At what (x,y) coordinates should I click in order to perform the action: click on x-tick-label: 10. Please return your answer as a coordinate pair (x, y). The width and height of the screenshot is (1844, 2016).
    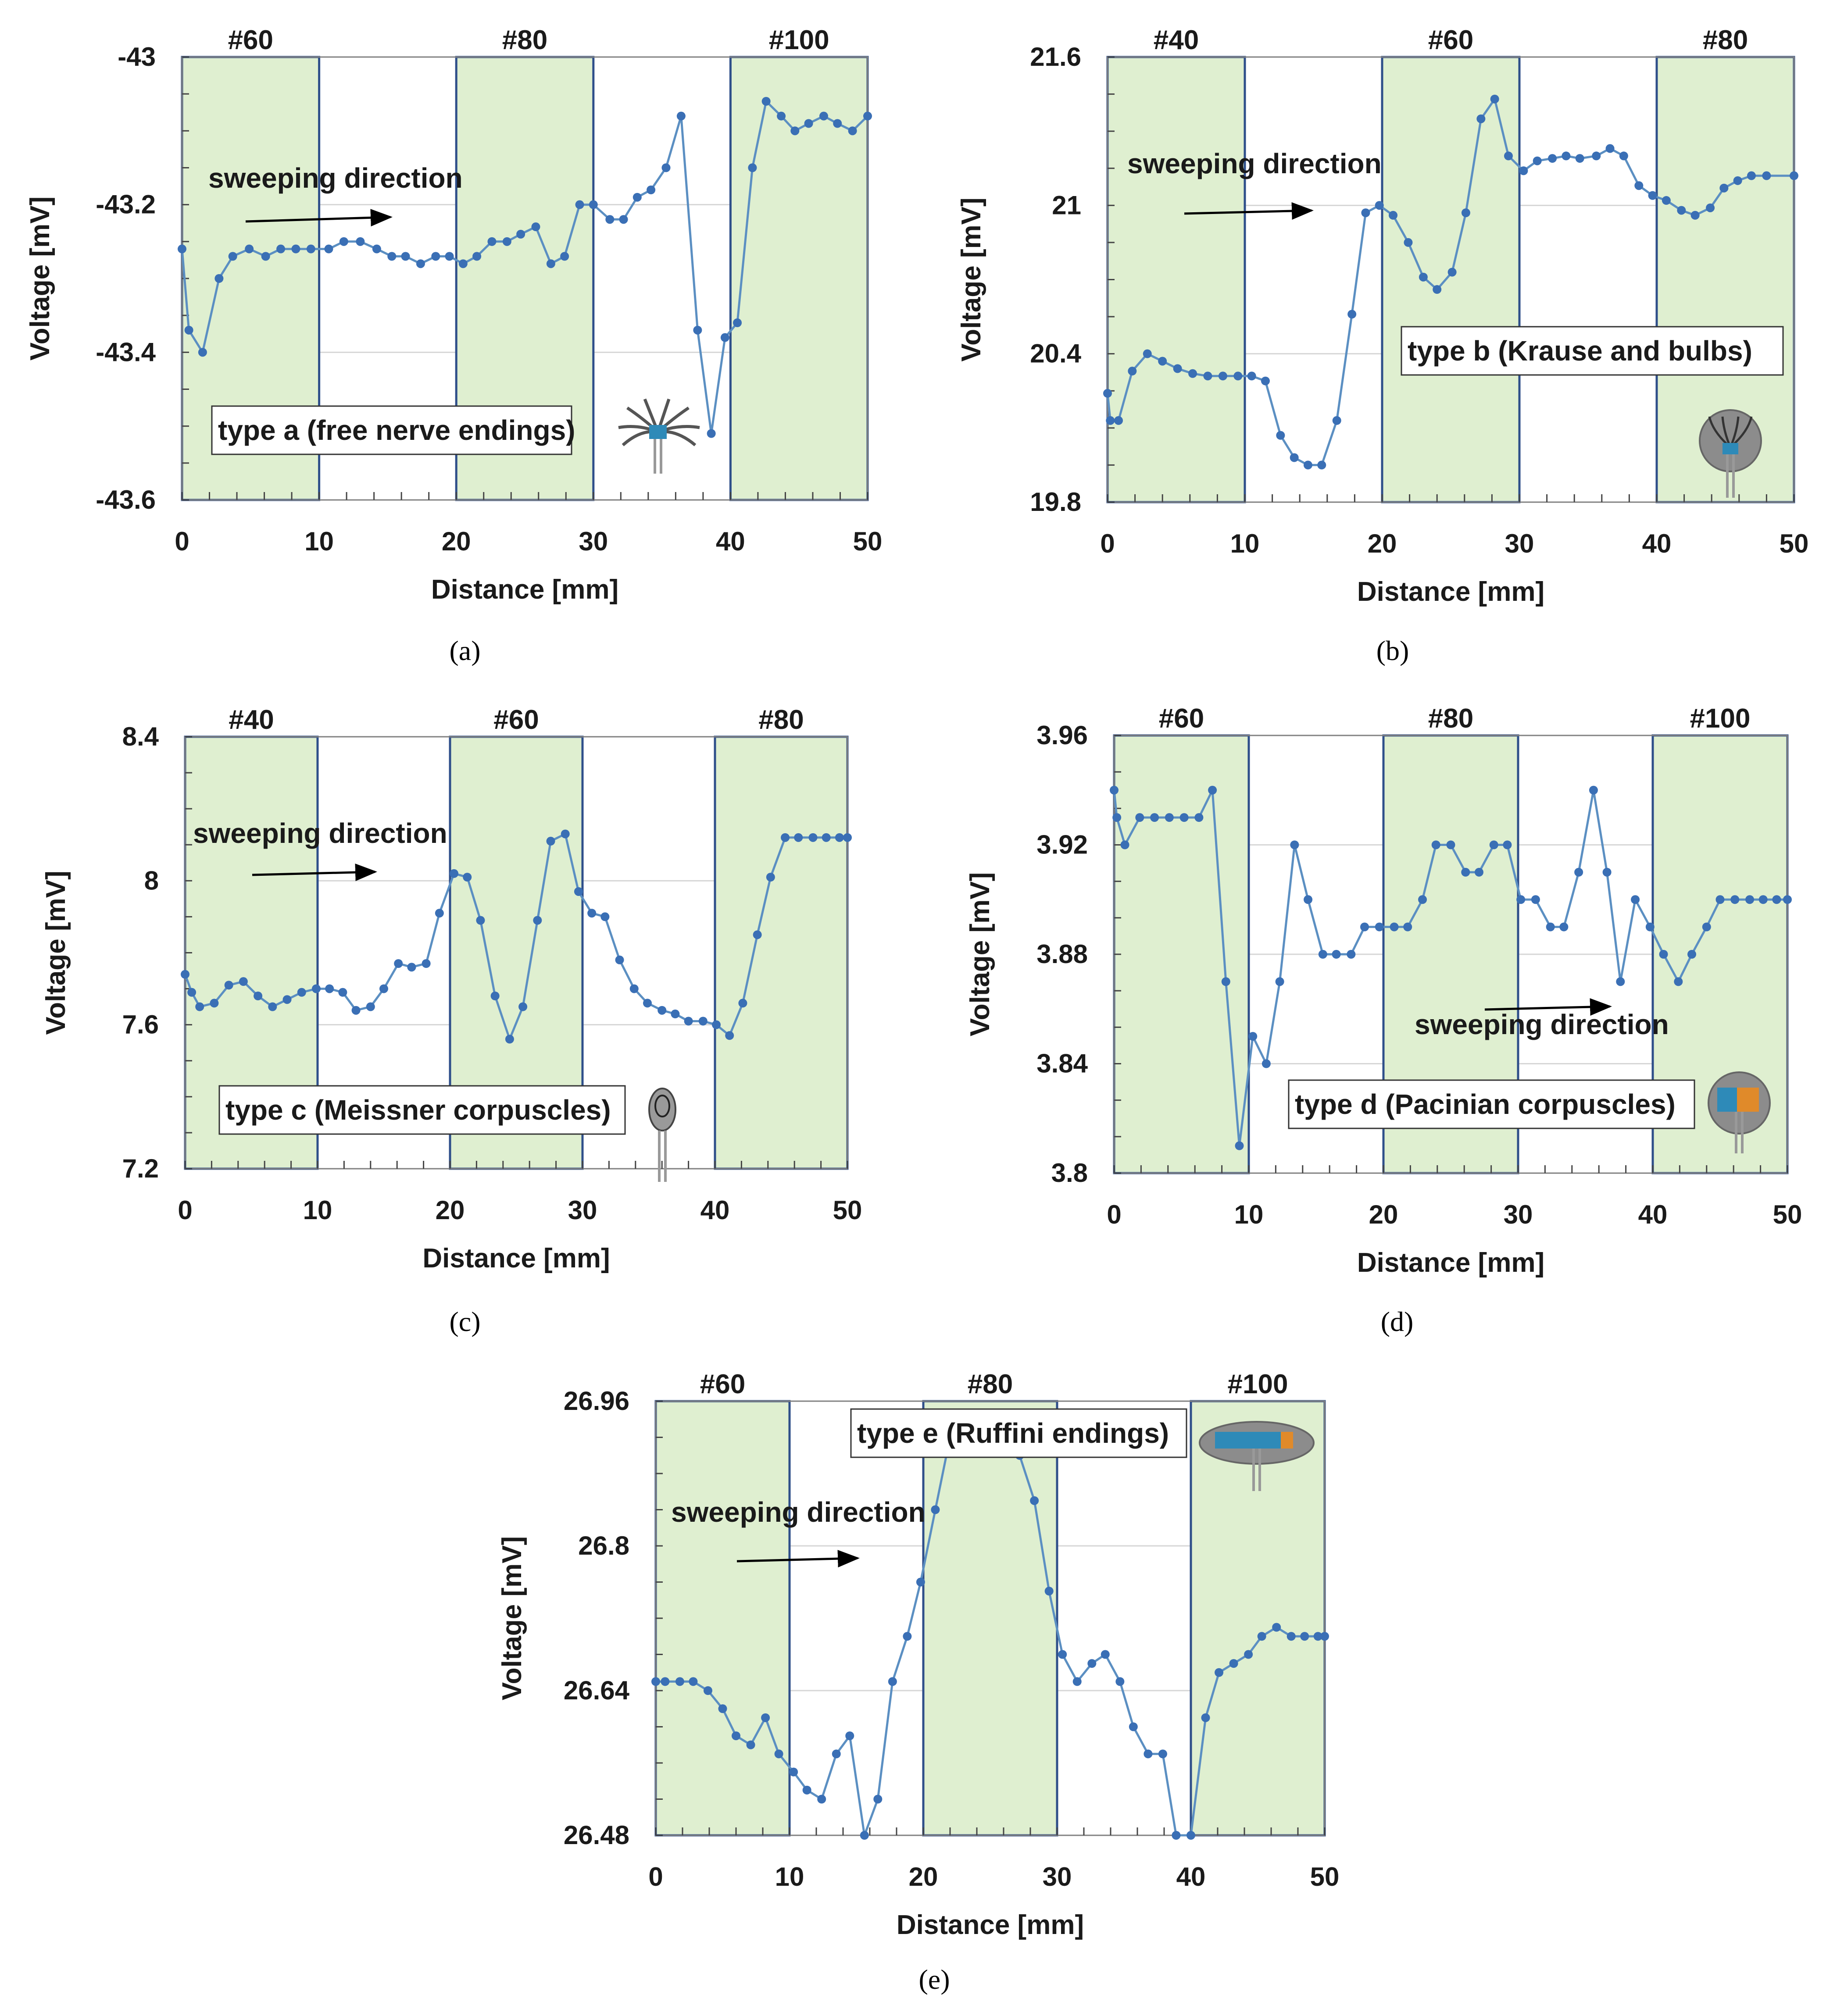
    Looking at the image, I should click on (1245, 543).